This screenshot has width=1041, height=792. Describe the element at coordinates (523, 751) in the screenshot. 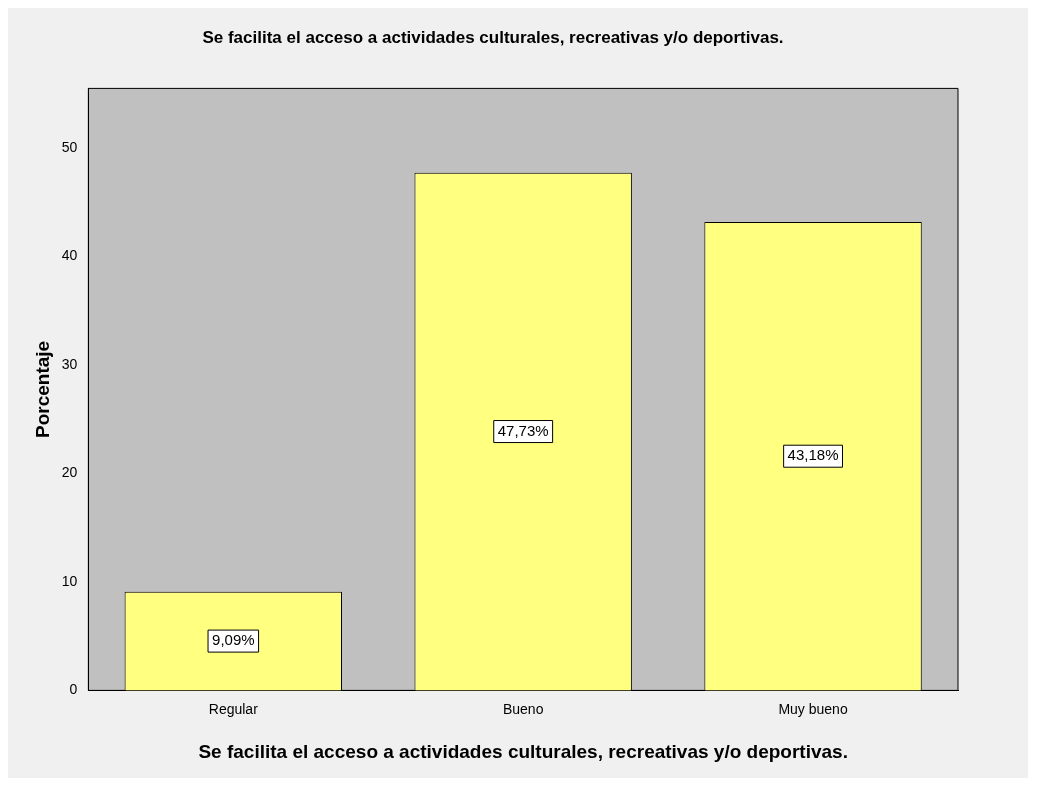

I see `x-axis-title: Se facilita el acceso a actividades culturales, recreativas y/o deportivas.` at that location.